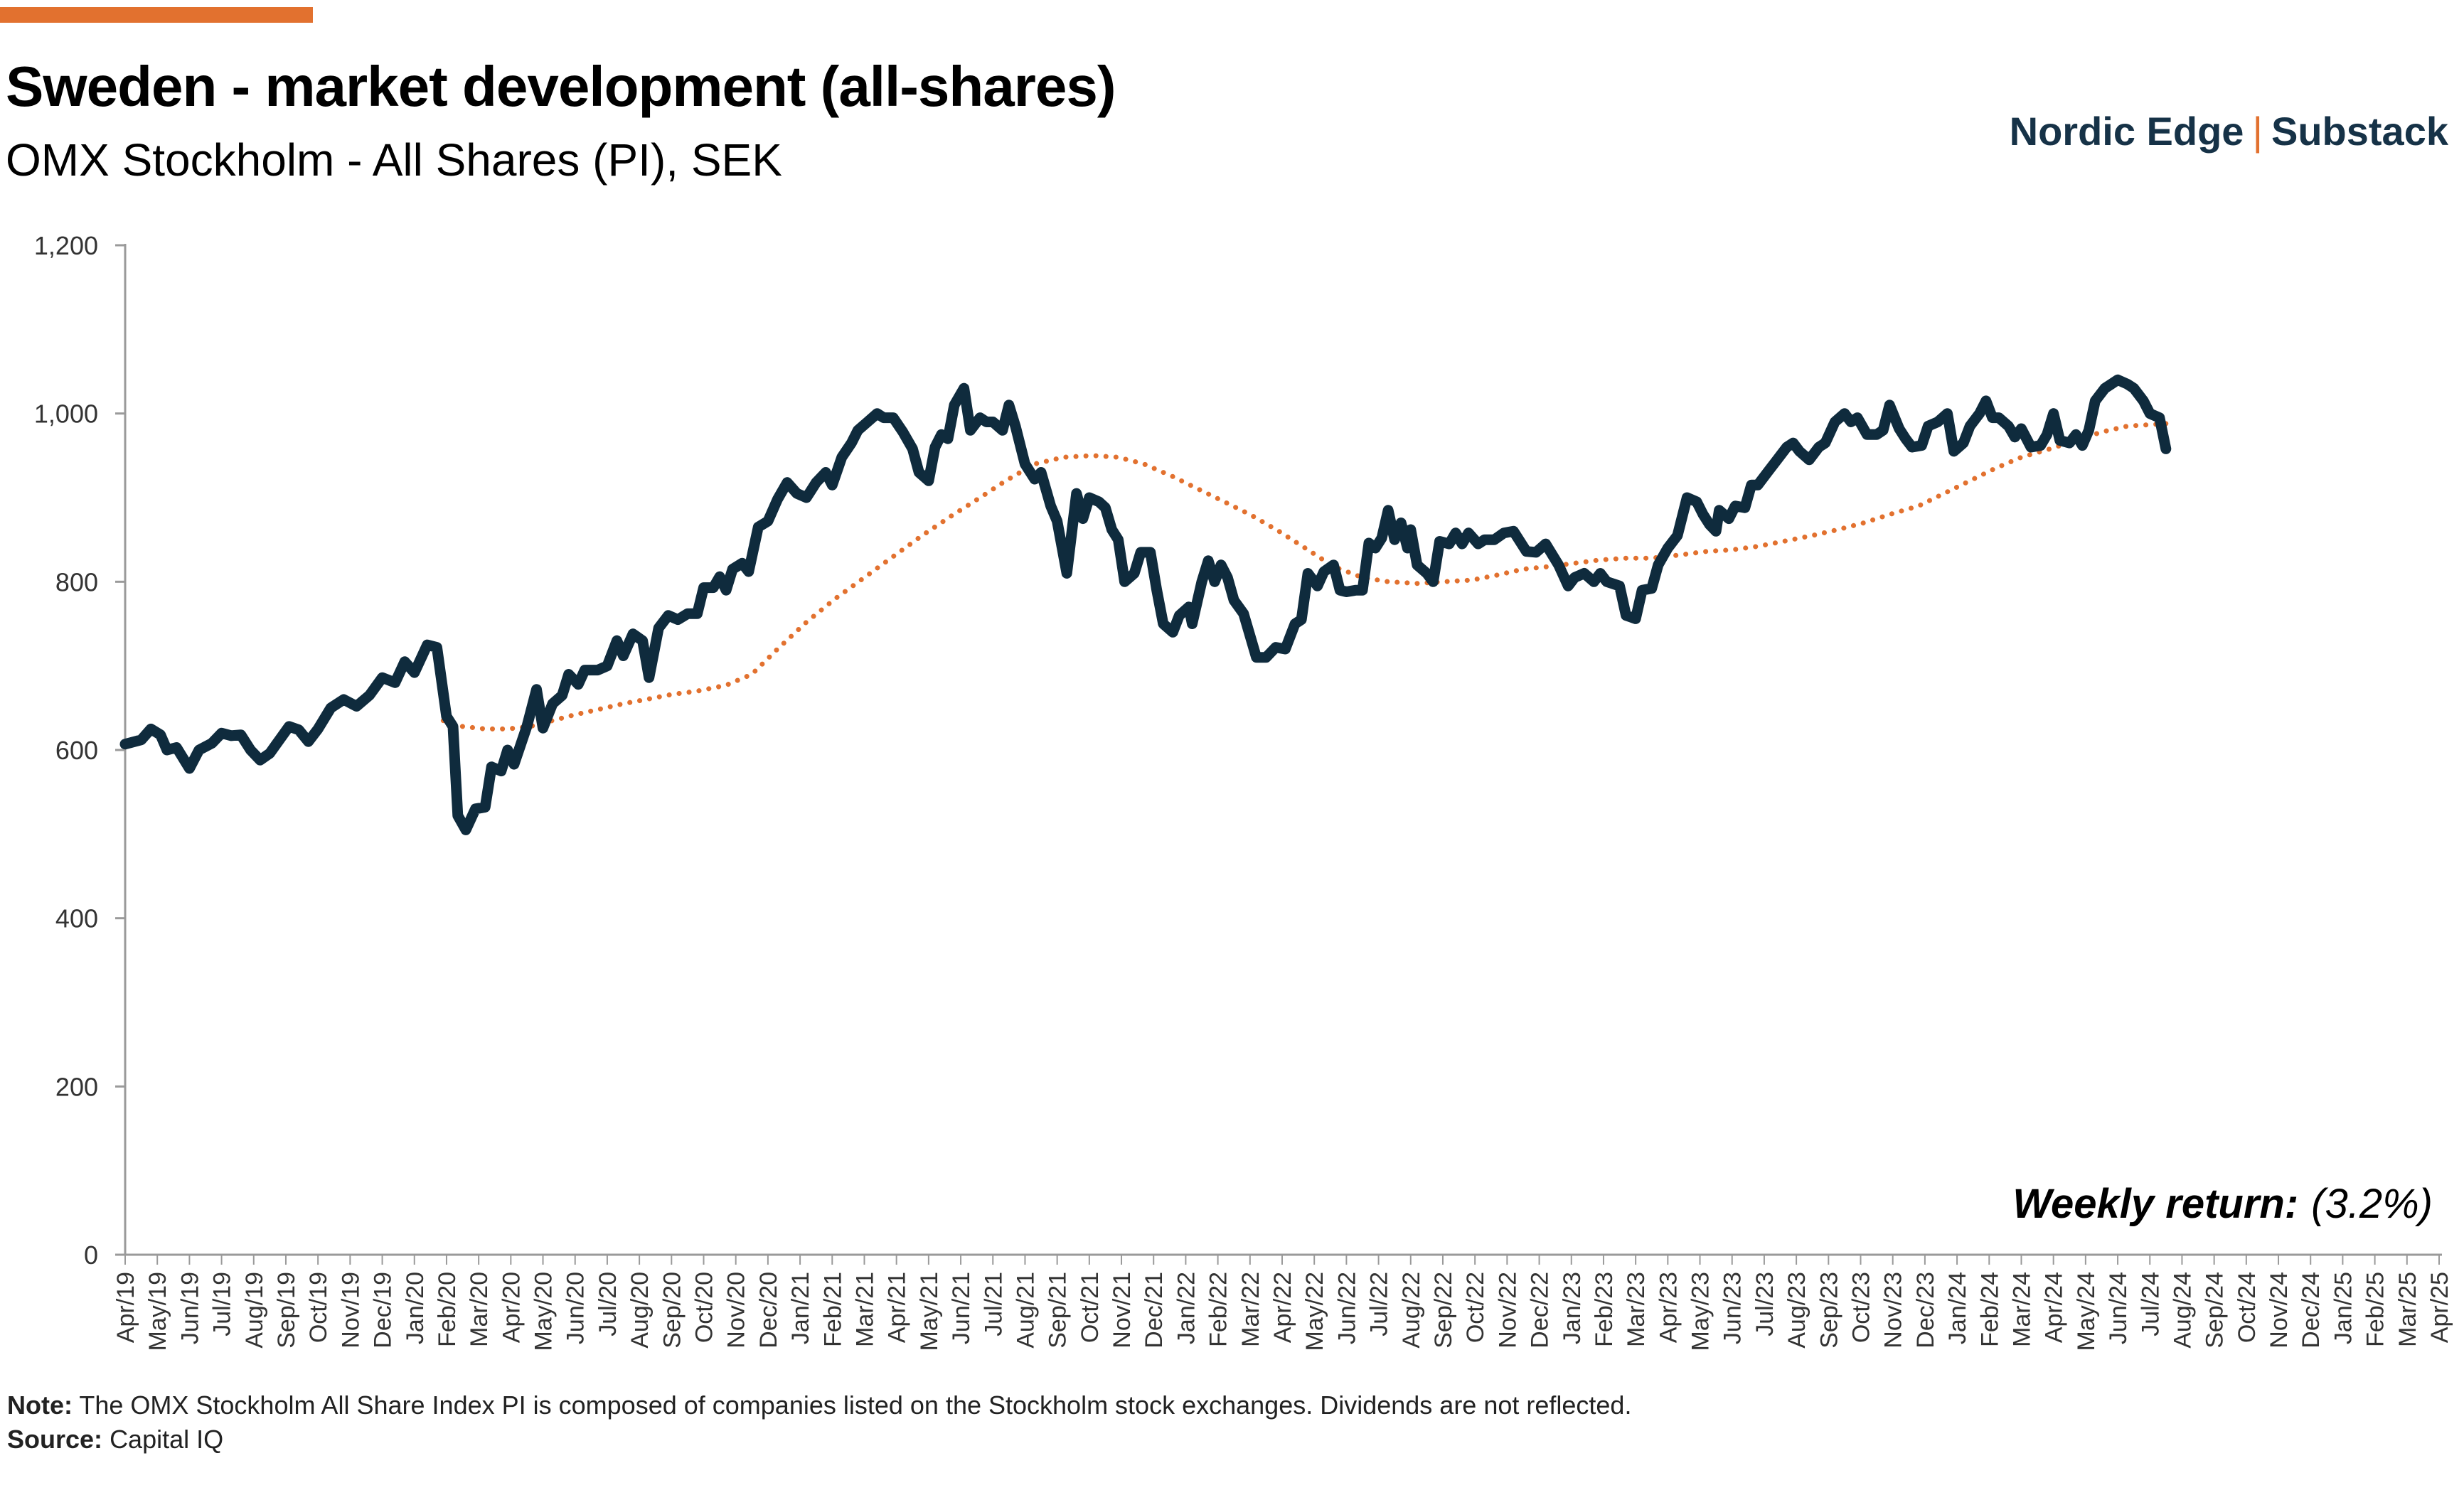 This screenshot has height=1495, width=2464. I want to click on x-tick-label: Aug/21, so click(1025, 1310).